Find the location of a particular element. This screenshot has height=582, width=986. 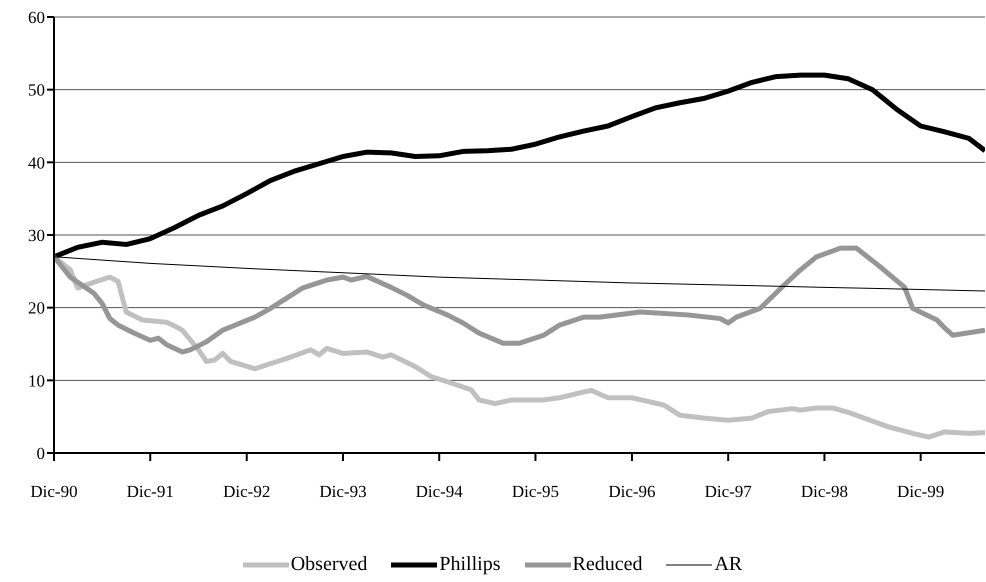

y-tick-label: 60 is located at coordinates (36, 18).